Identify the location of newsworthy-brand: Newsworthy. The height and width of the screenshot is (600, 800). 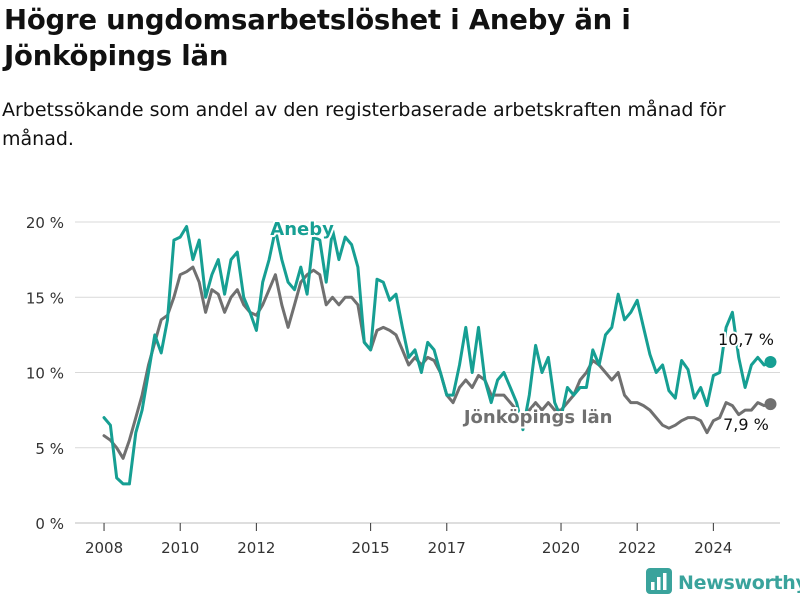
(723, 583).